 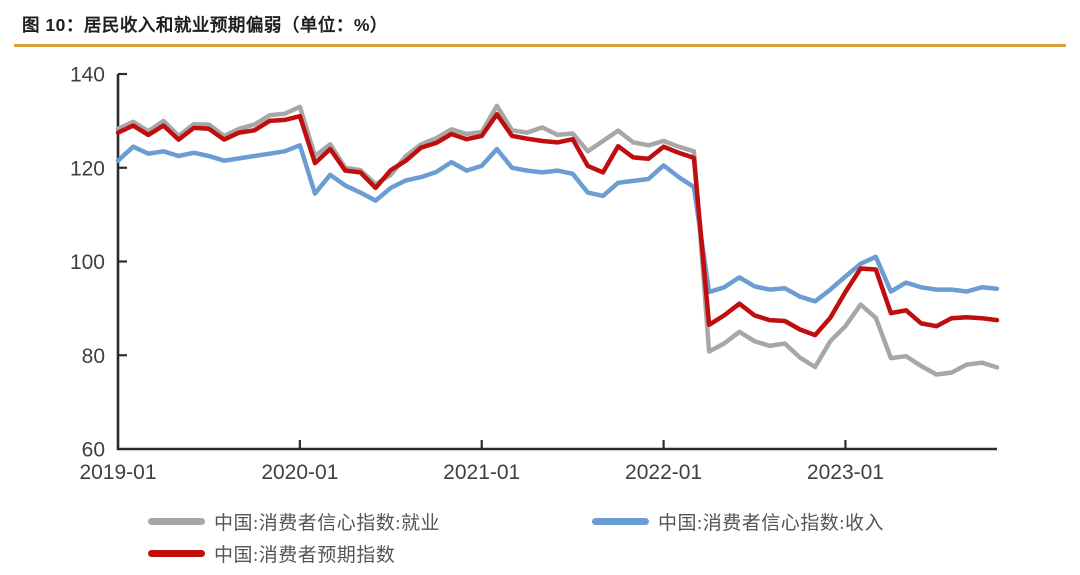 I want to click on x-tick-label: 2020-01, so click(x=299, y=472).